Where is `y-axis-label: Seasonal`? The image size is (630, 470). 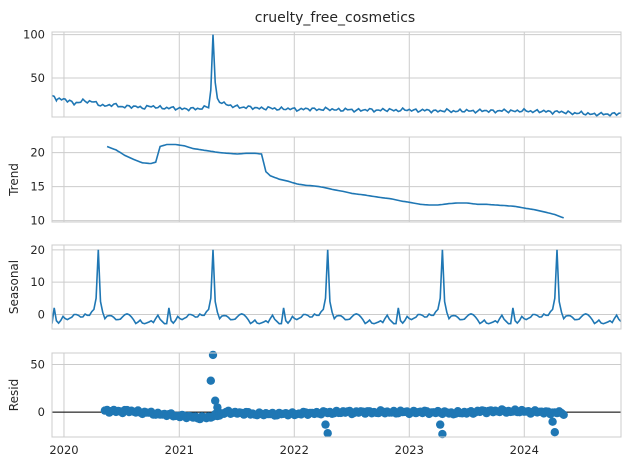
y-axis-label: Seasonal is located at coordinates (14, 287).